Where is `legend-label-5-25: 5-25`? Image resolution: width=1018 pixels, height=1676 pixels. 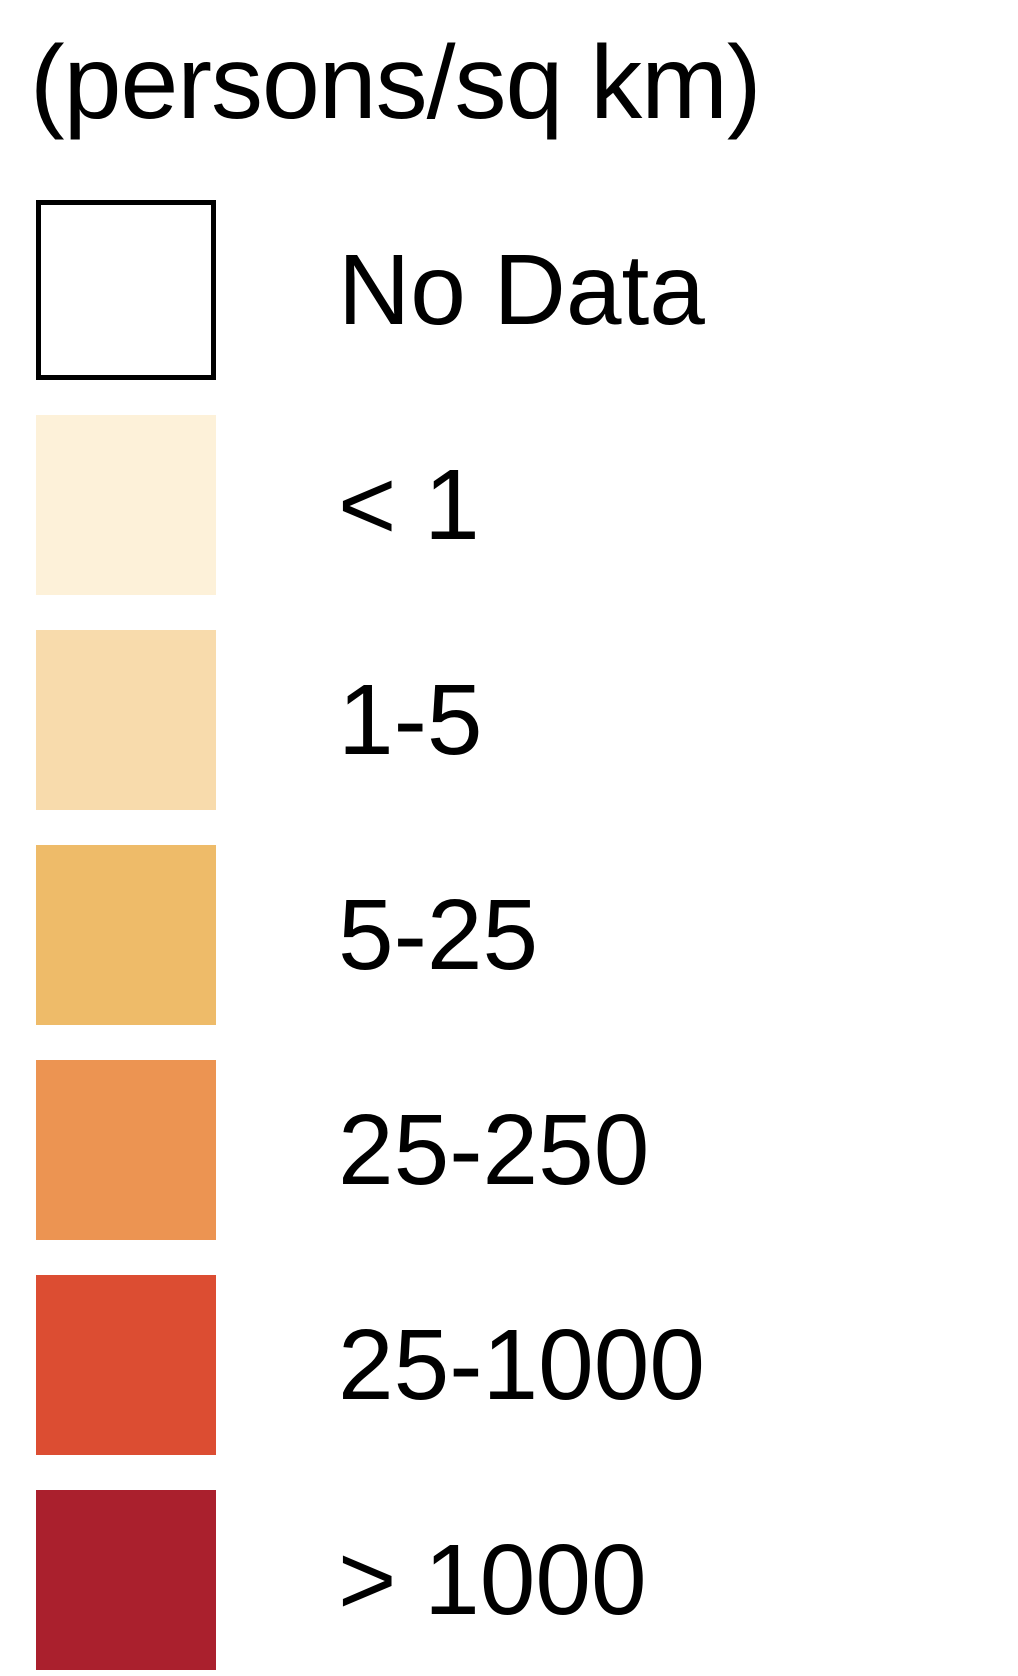
legend-label-5-25: 5-25 is located at coordinates (438, 935).